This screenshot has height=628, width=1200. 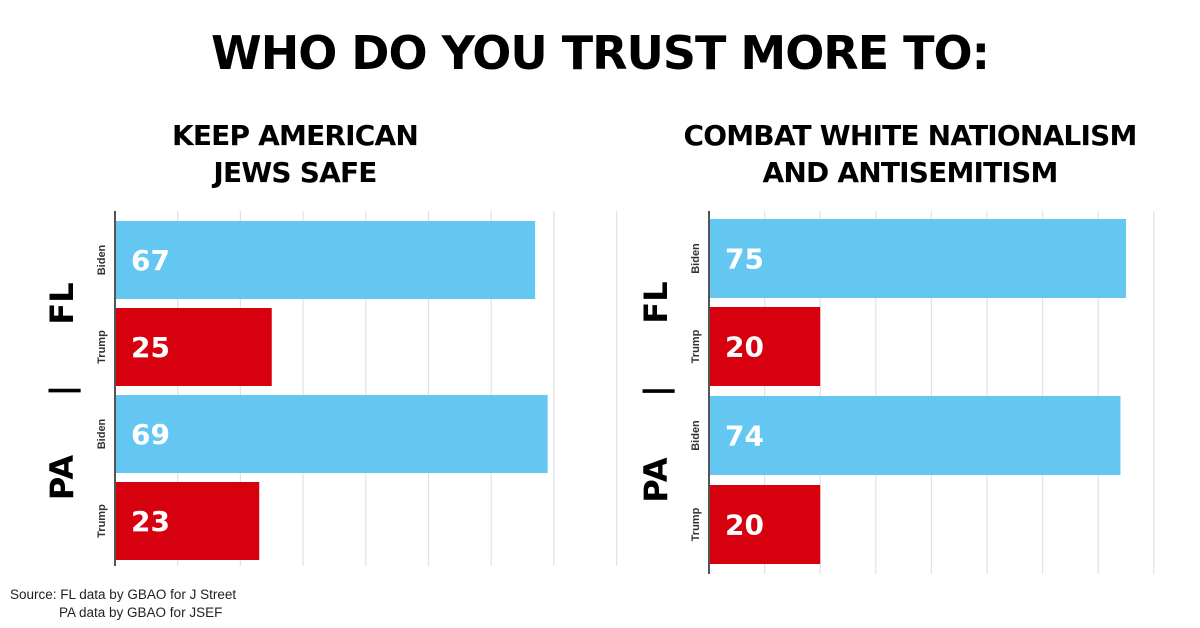 What do you see at coordinates (910, 135) in the screenshot?
I see `chart-2-title-line-1: COMBAT WHITE NATIONALISM` at bounding box center [910, 135].